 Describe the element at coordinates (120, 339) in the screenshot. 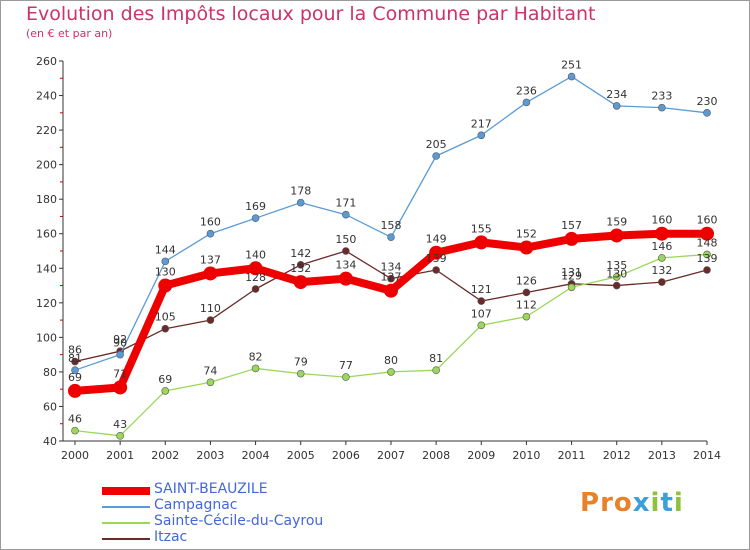

I see `data-label: 92` at that location.